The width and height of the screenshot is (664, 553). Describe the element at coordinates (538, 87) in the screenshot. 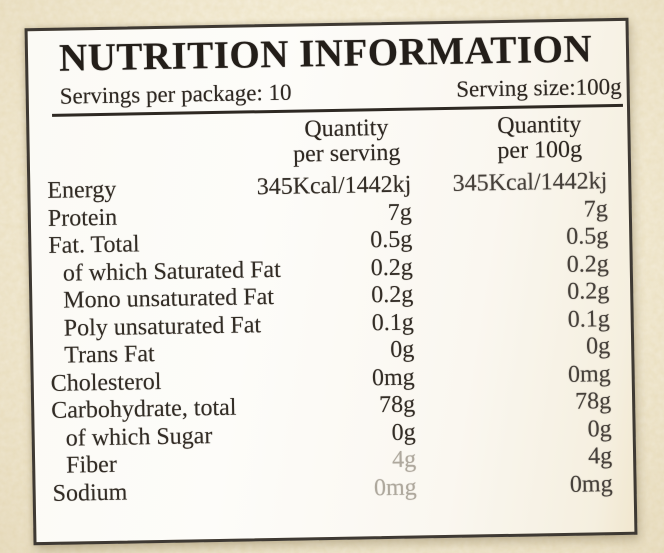

I see `serving-size: Serving size:100g` at that location.